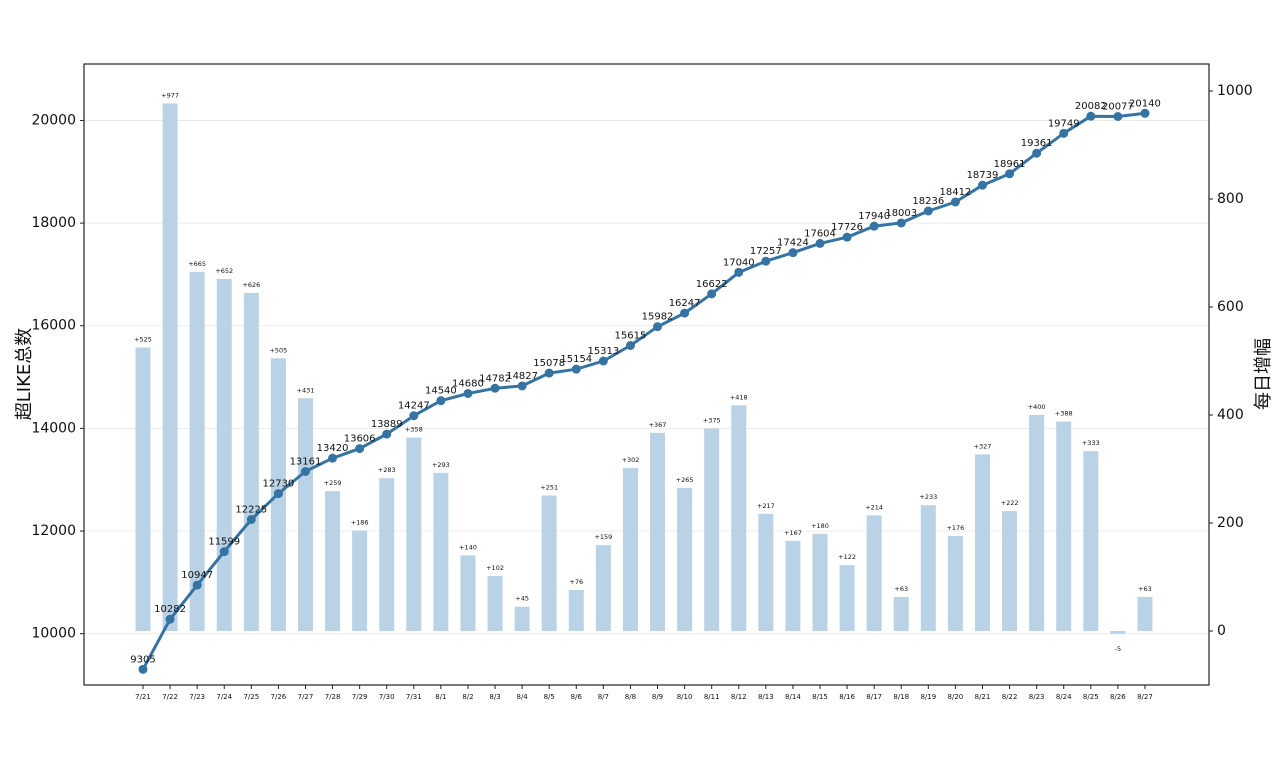 This screenshot has height=764, width=1284. Describe the element at coordinates (956, 697) in the screenshot. I see `x-tick-label: 8/20` at that location.